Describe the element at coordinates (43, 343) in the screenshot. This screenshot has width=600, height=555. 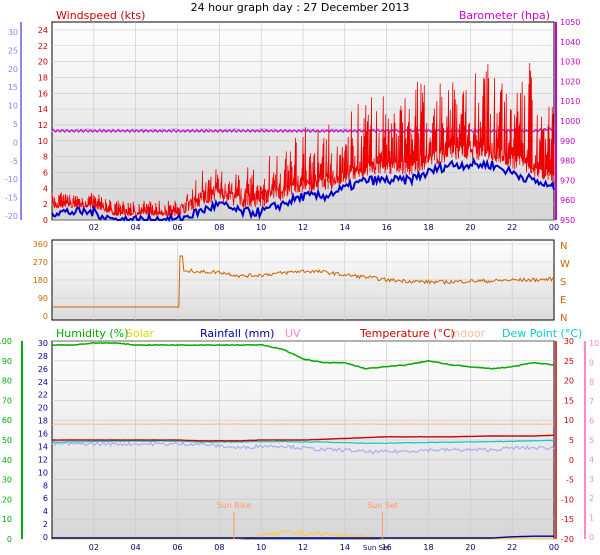
I see `tick-label-rainfall: 30` at that location.